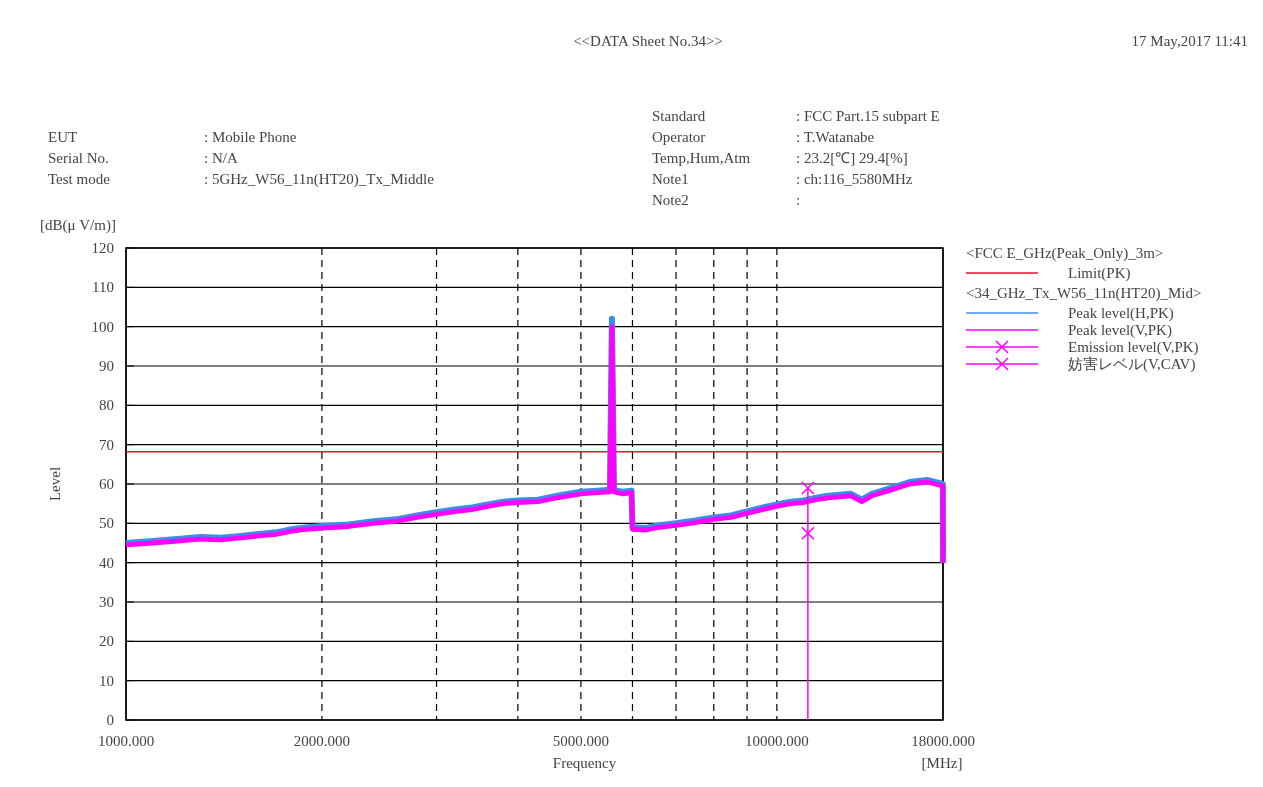  Describe the element at coordinates (1084, 293) in the screenshot. I see `text: <34_GHz_Tx_W56_11n(HT20)_Mid>` at that location.